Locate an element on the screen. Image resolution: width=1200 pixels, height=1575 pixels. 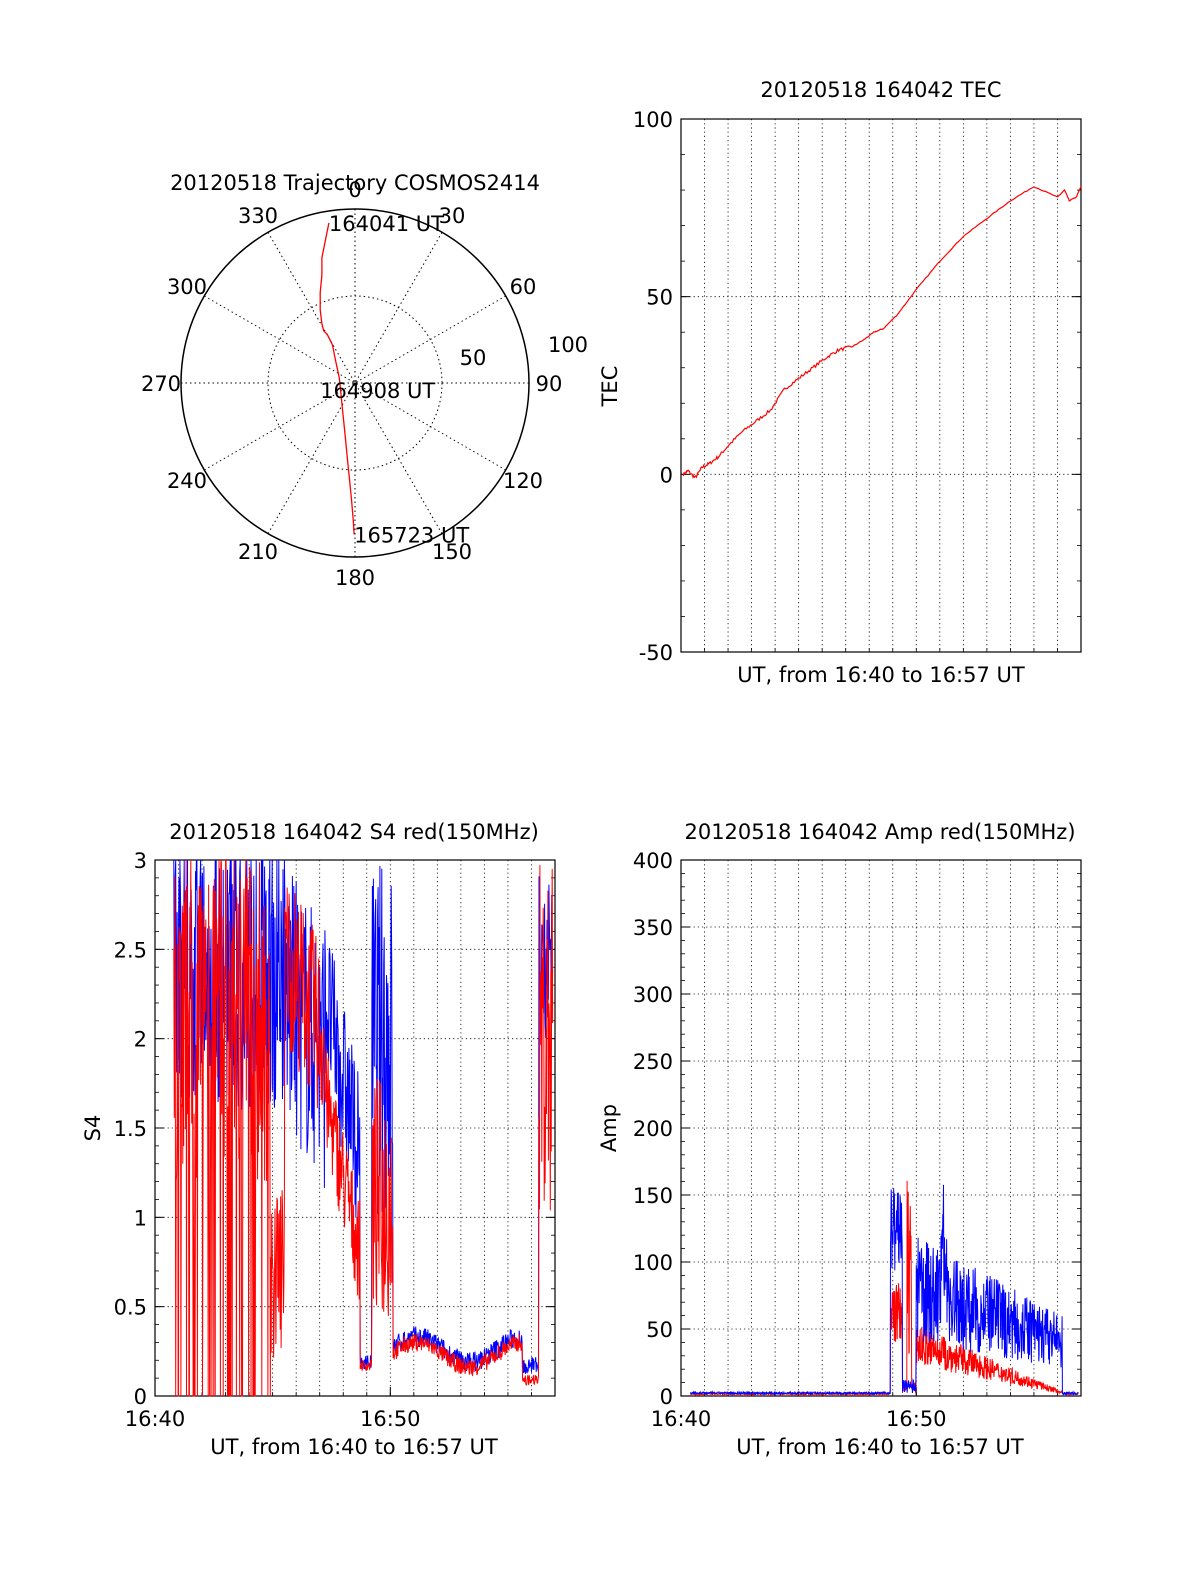
amp-plot: 400 350 300 250 200 150 100 50 016:40 16:50 is located at coordinates (857, 1140).